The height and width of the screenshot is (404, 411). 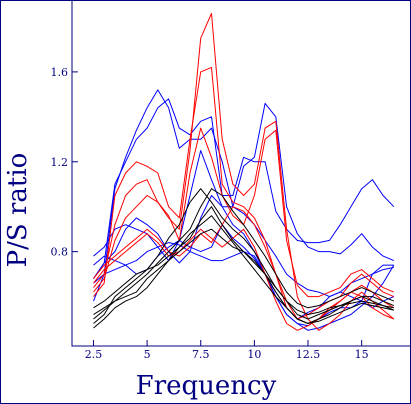 I want to click on x-tick-label: 10, so click(x=254, y=354).